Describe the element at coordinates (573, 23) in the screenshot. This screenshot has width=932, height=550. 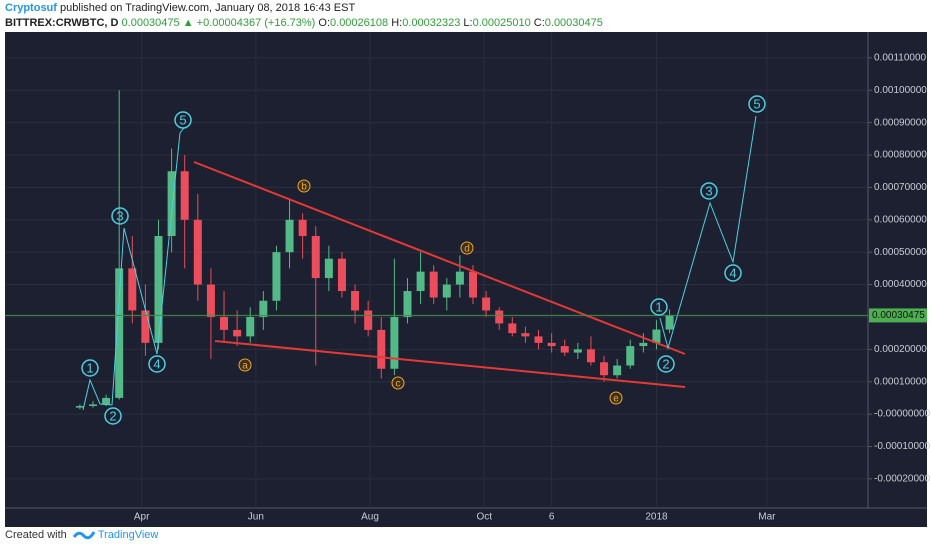
I see `c: 0.00030475` at that location.